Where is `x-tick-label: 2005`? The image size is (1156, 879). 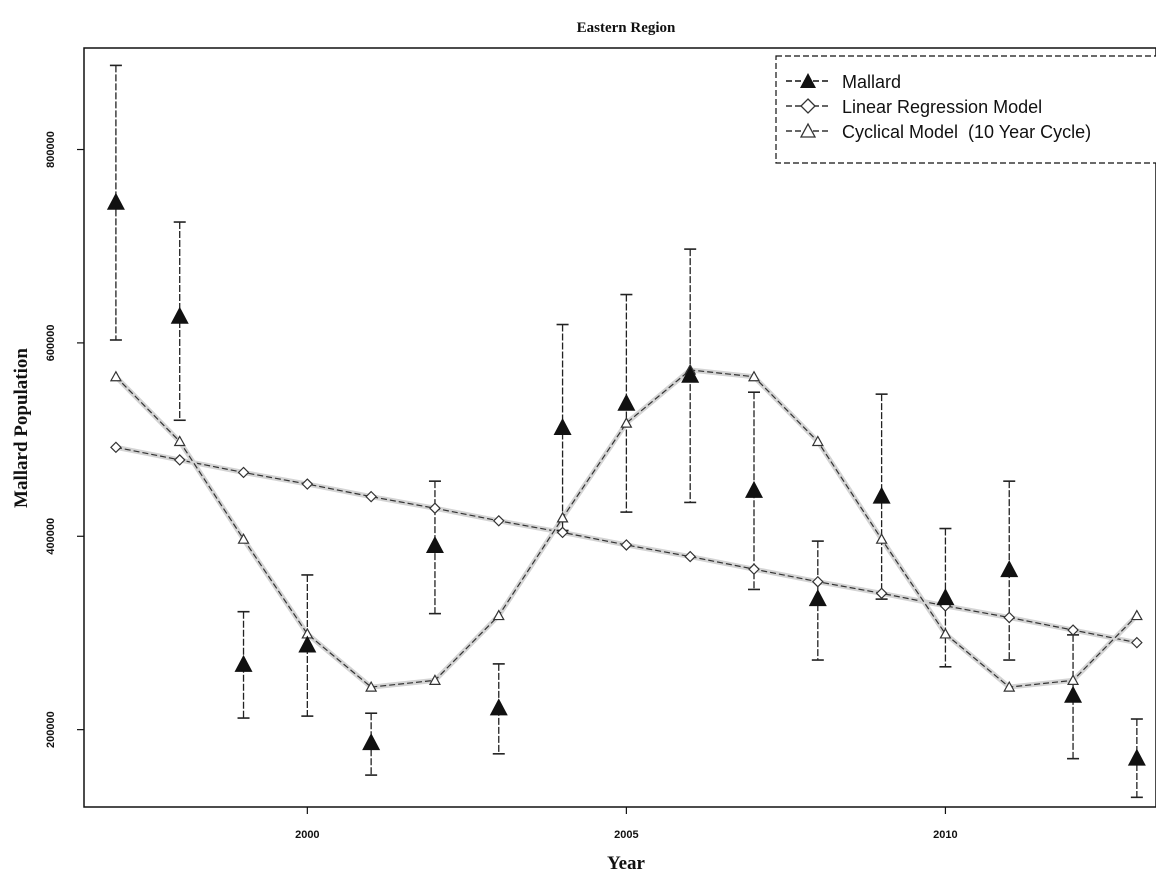 x-tick-label: 2005 is located at coordinates (626, 835).